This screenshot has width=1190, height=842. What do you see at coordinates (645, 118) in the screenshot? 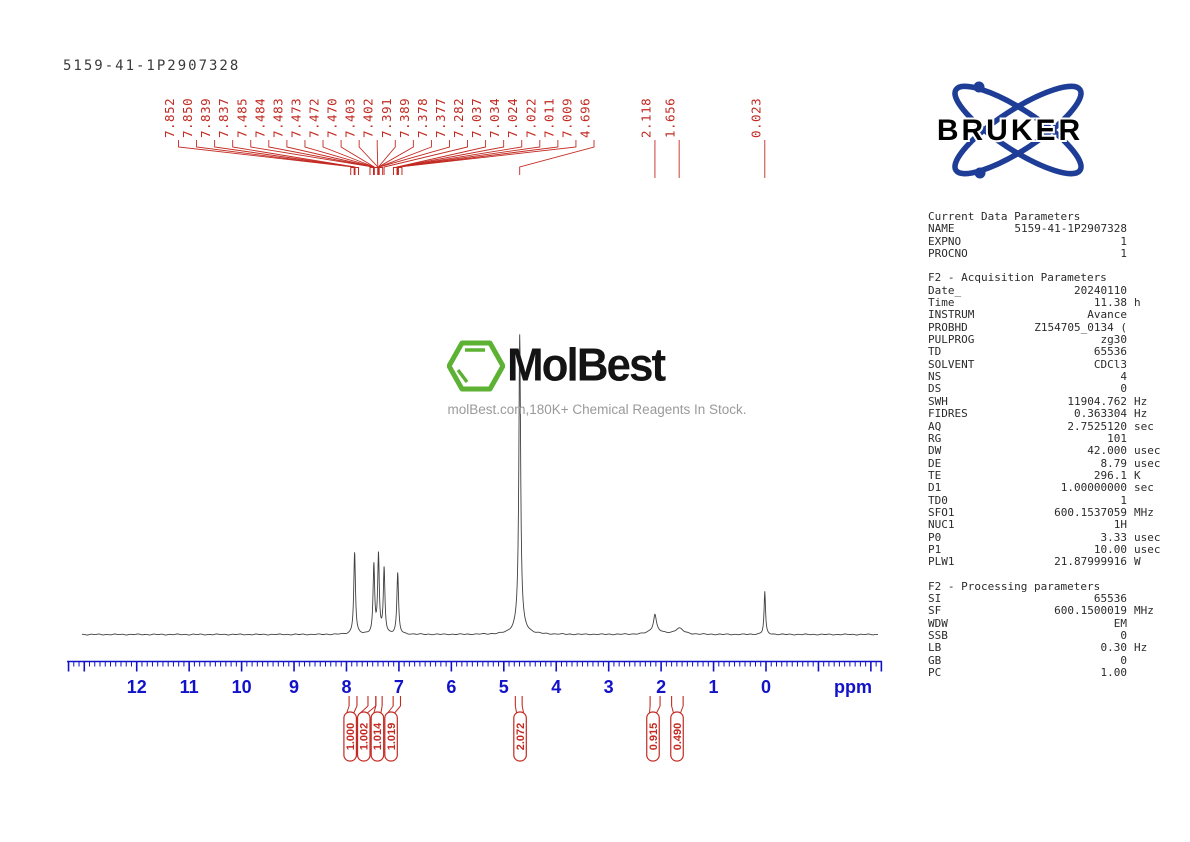
I see `peak-shift-label: 2.118` at bounding box center [645, 118].